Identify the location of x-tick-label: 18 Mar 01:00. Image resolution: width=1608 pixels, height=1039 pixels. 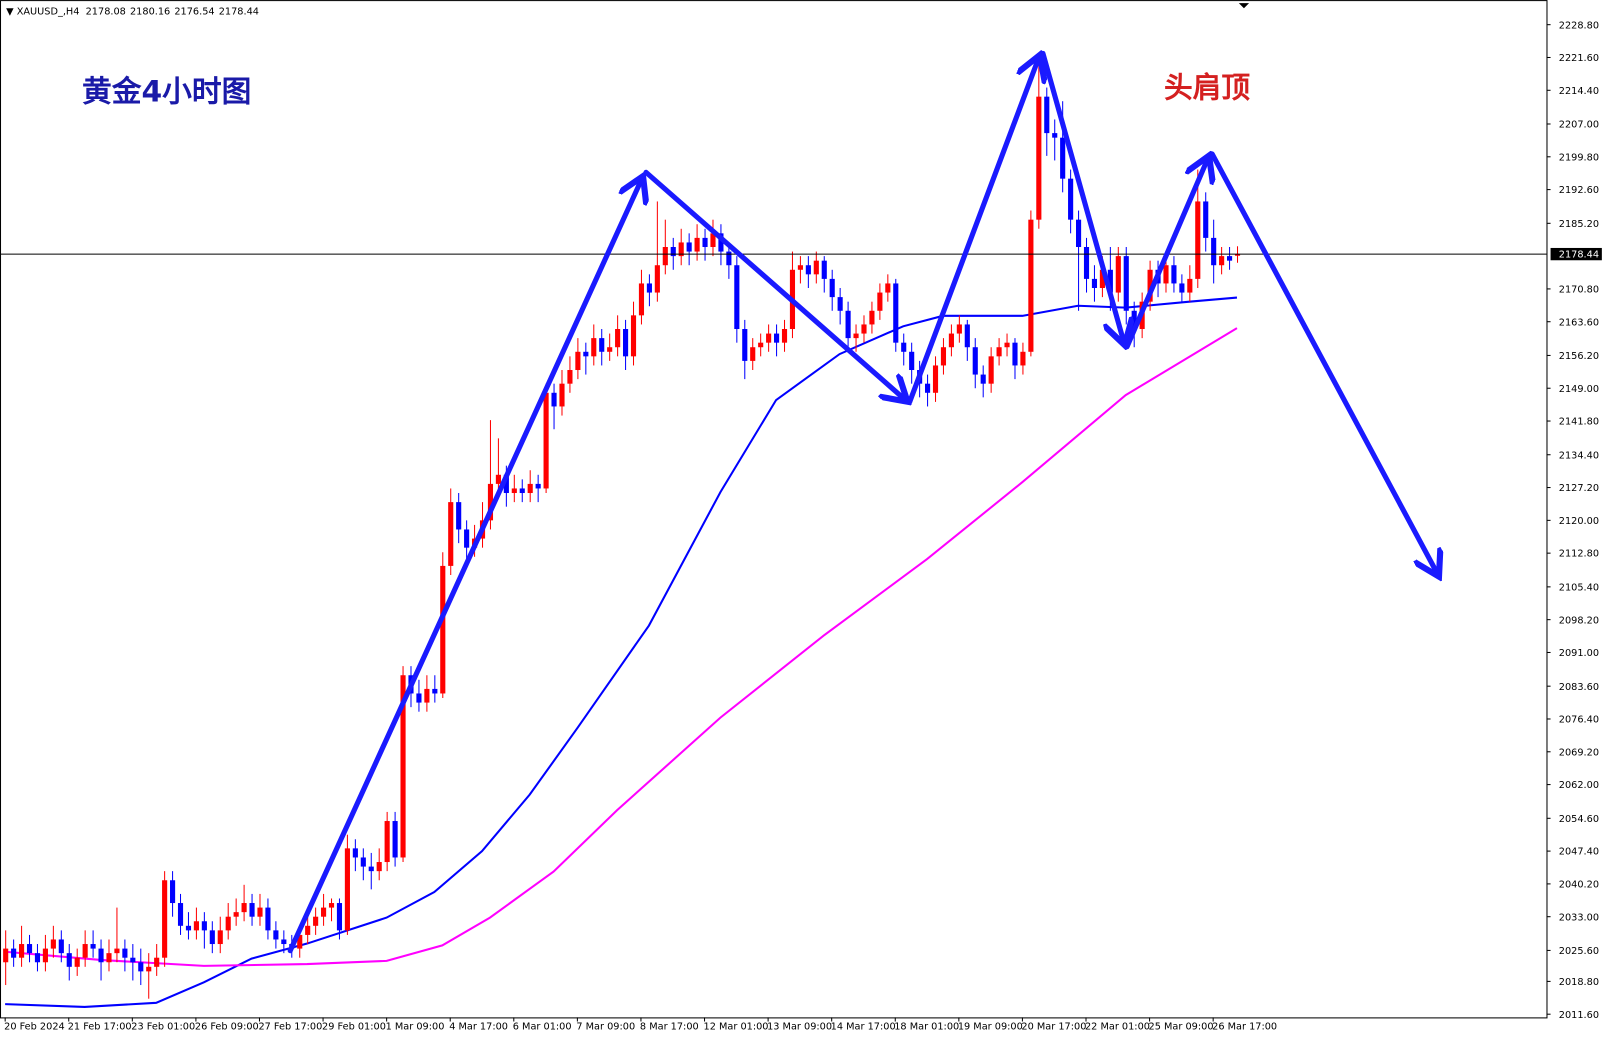
(926, 1027).